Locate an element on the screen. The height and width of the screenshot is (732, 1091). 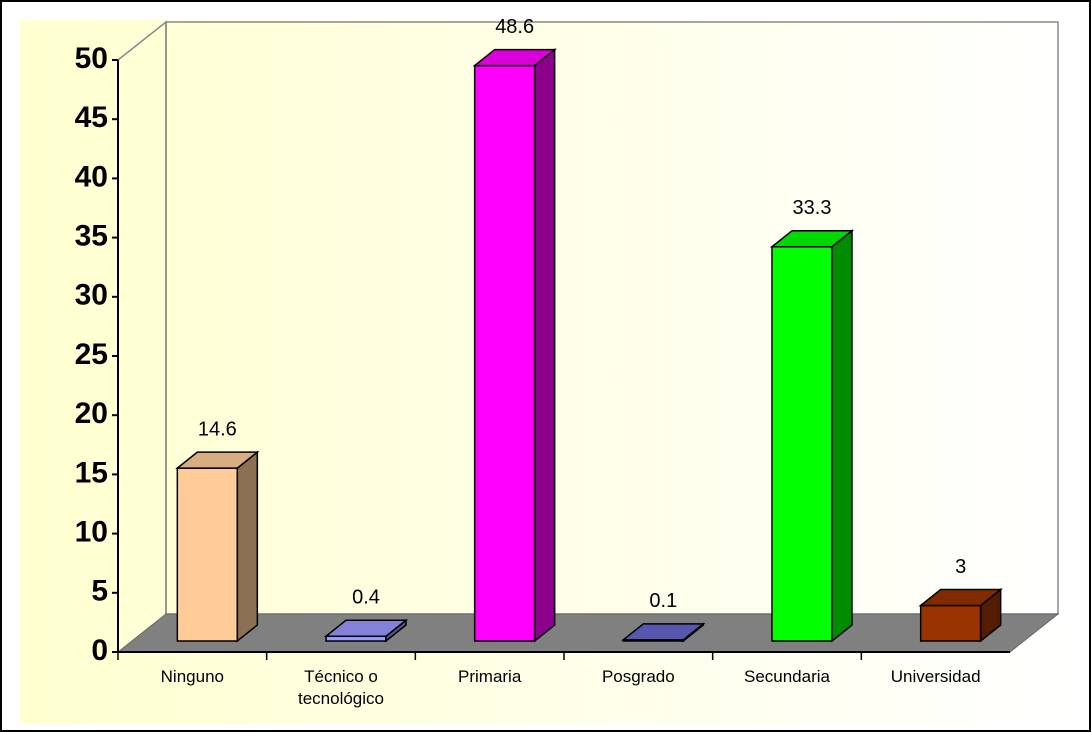
x-tick-label: Posgrado is located at coordinates (638, 676).